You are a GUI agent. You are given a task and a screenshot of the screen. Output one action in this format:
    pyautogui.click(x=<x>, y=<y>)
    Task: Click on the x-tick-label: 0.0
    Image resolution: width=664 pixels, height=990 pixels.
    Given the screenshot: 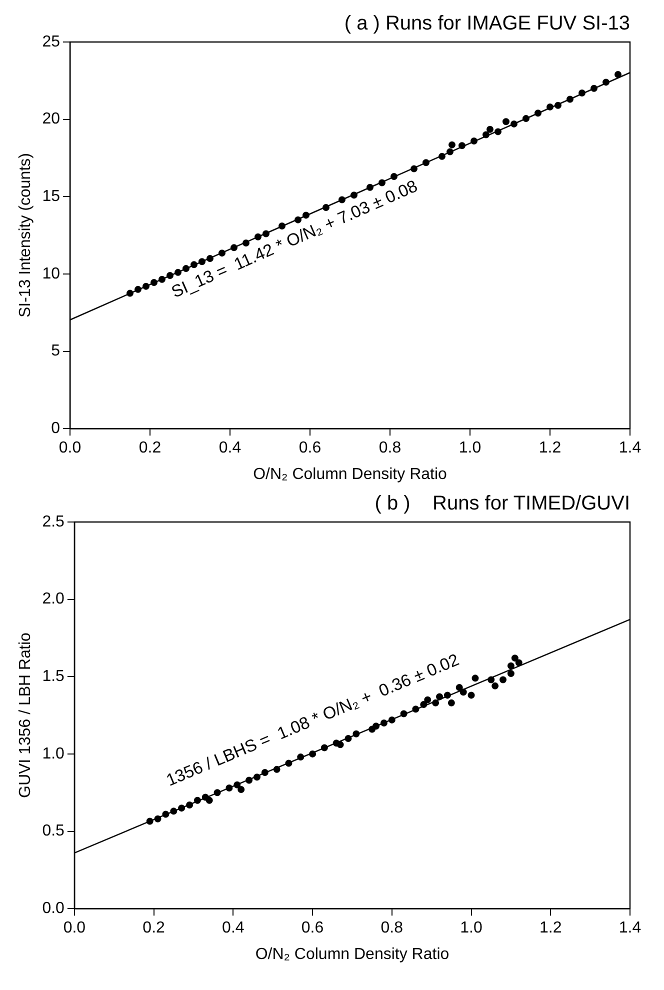 What is the action you would take?
    pyautogui.click(x=74, y=928)
    